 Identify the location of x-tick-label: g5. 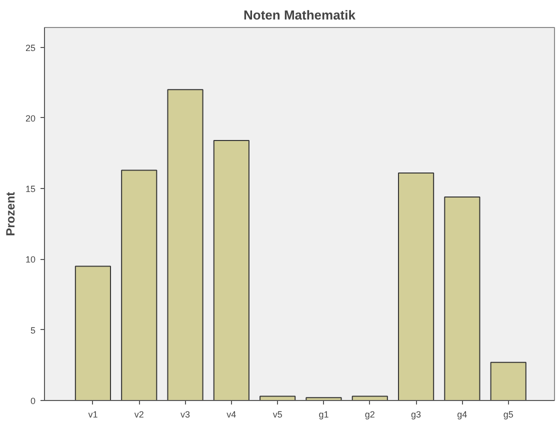
(508, 415).